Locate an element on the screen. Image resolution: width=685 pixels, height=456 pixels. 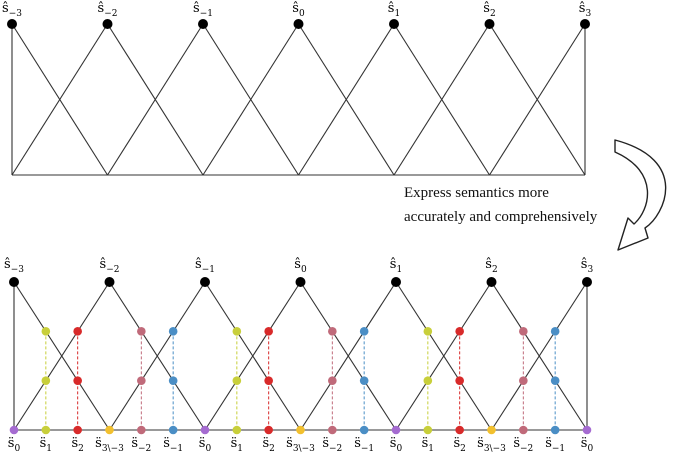
bottom-baseline-label-sub: 3\−3 is located at coordinates (113, 449).